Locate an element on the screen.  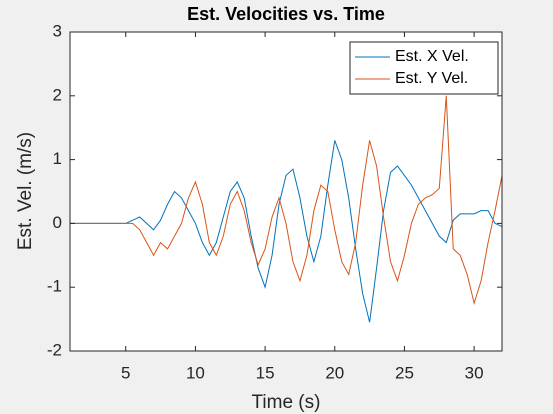
y-tick-label: 0 is located at coordinates (57, 222).